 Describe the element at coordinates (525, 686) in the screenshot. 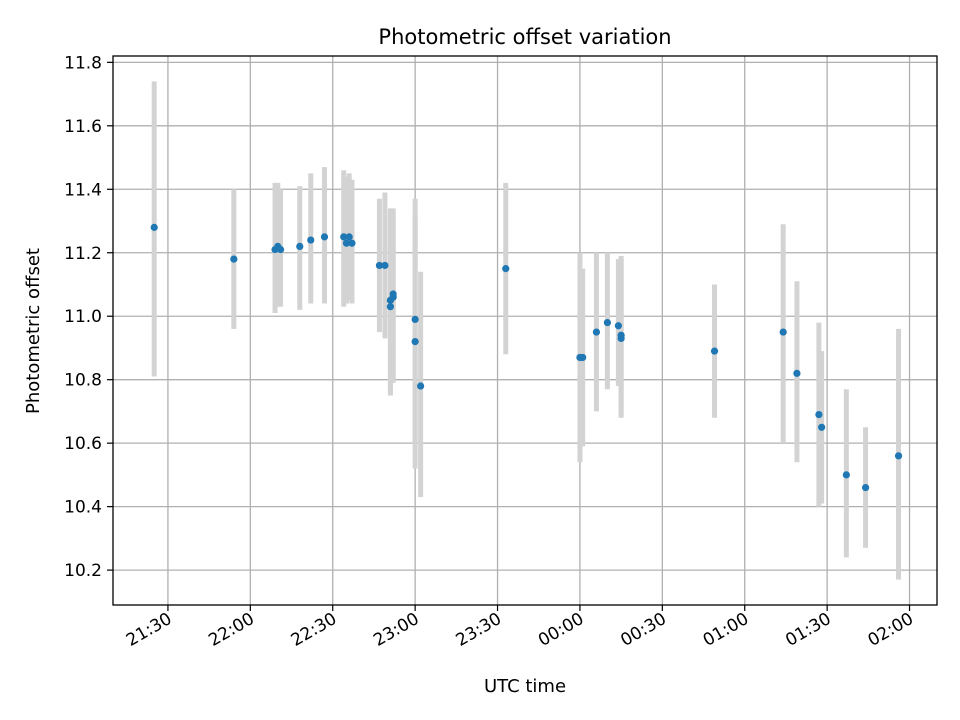

I see `x-axis-label: UTC time` at that location.